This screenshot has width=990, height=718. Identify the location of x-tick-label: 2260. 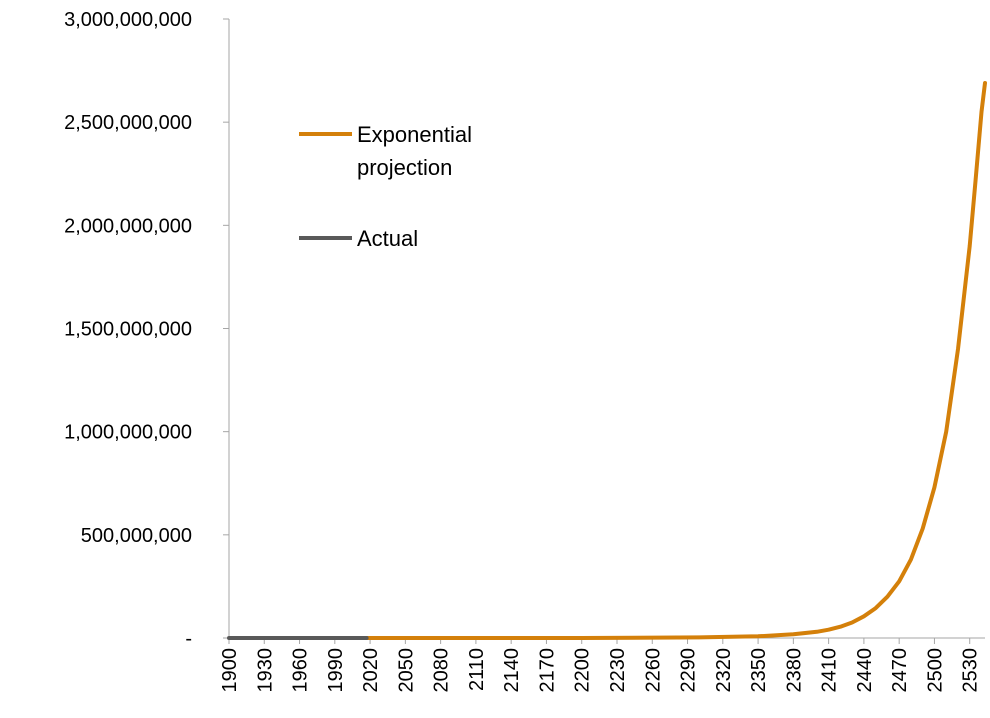
(653, 670).